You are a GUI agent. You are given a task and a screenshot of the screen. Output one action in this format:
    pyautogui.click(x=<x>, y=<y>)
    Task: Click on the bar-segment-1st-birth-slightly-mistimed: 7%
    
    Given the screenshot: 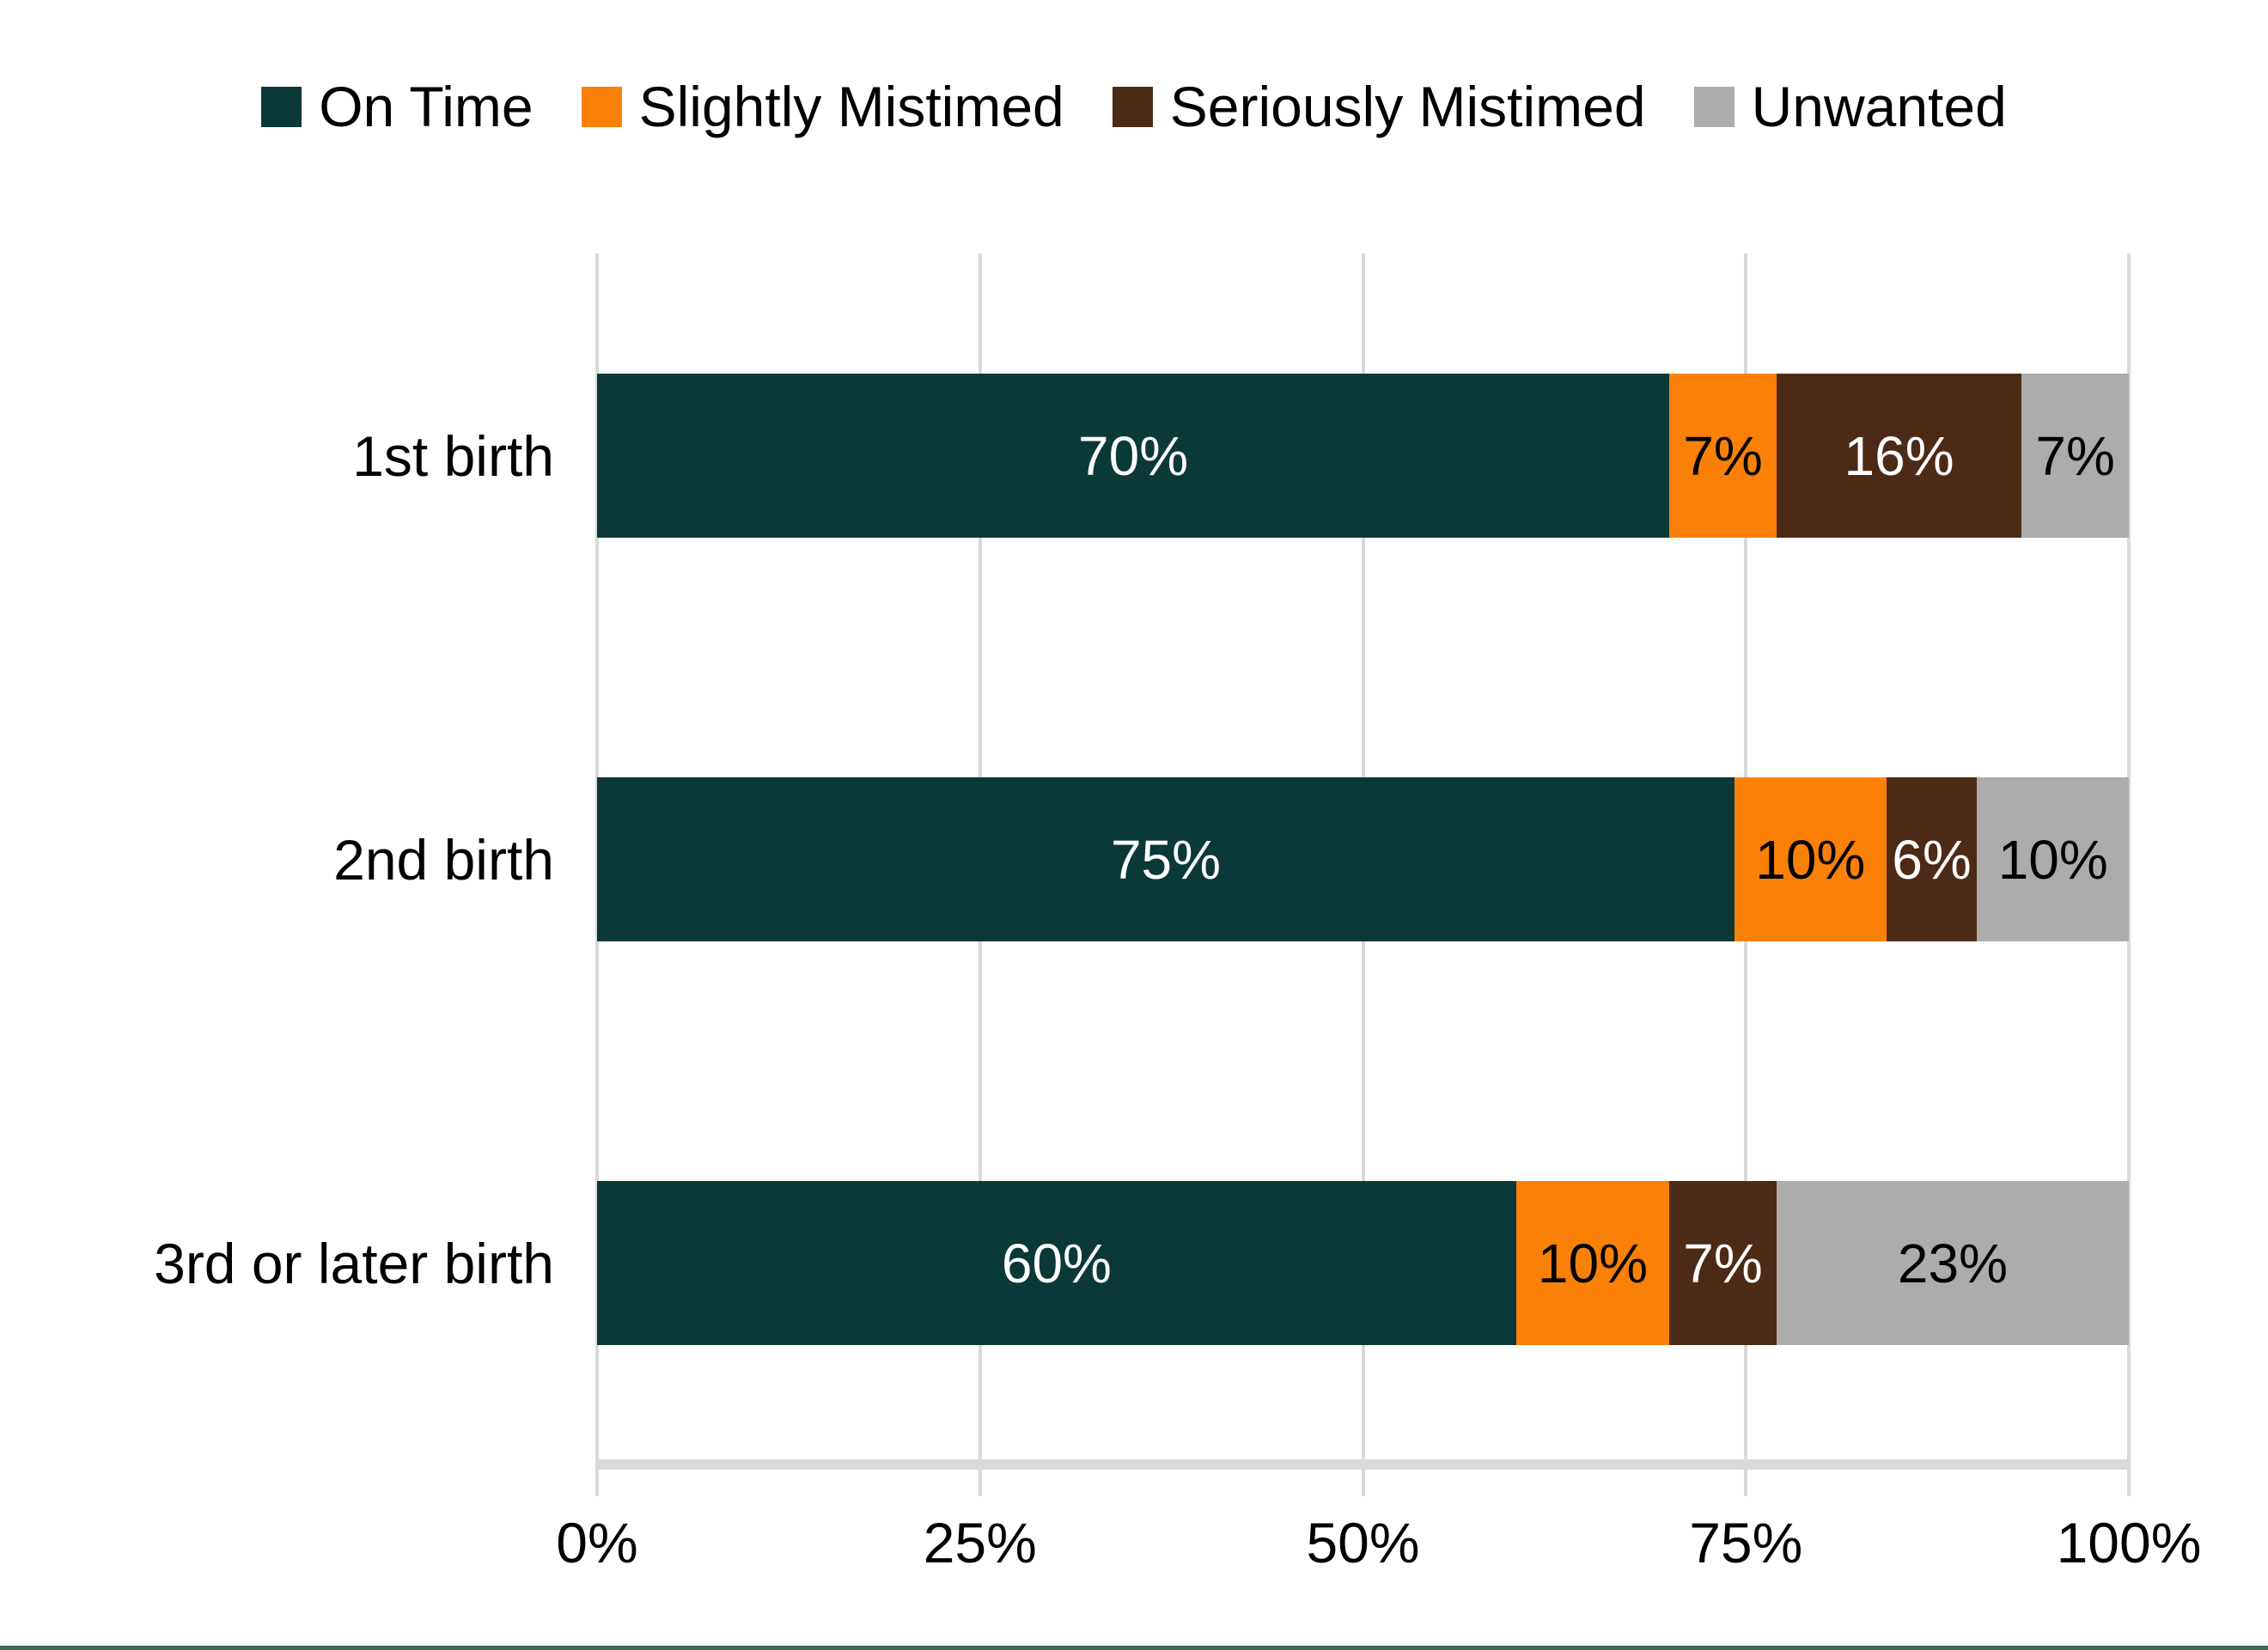 What is the action you would take?
    pyautogui.click(x=1723, y=456)
    